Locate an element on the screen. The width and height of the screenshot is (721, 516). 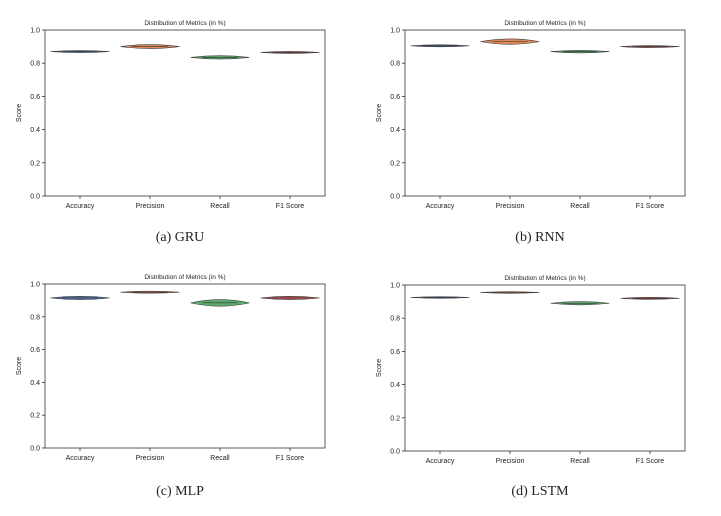
caption-lstm: (d) LSTM is located at coordinates (540, 491).